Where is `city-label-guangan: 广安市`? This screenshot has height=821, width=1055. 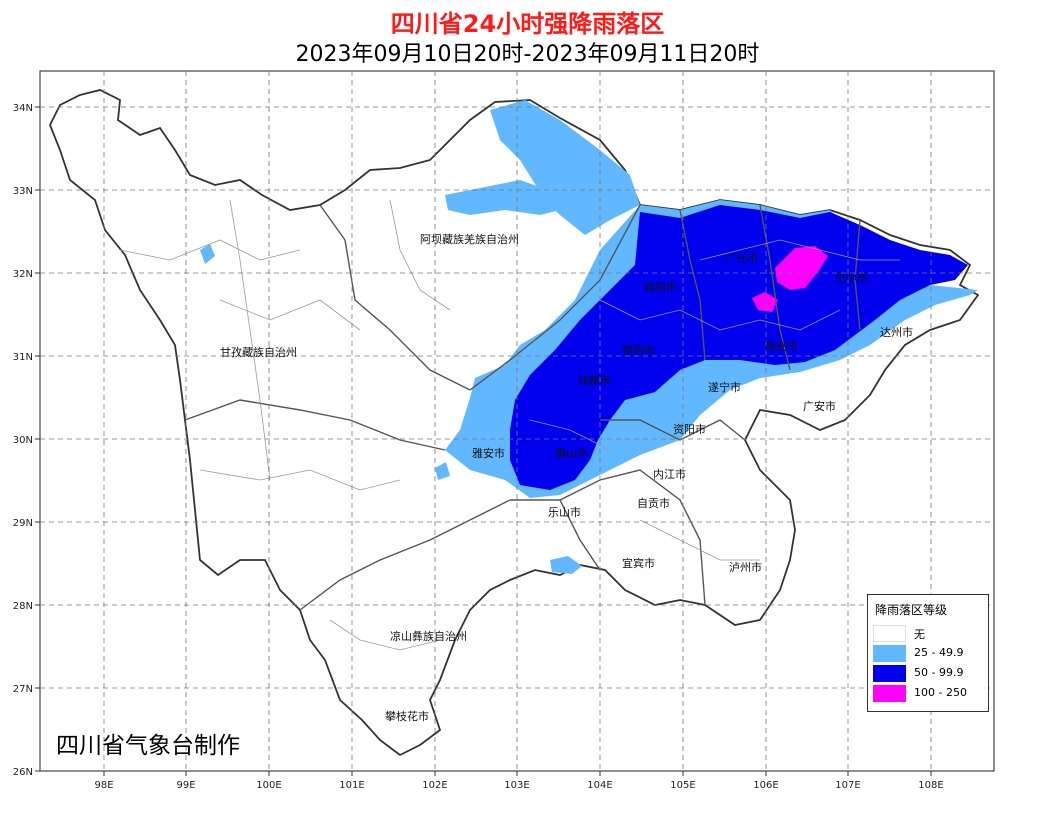
city-label-guangan: 广安市 is located at coordinates (819, 406).